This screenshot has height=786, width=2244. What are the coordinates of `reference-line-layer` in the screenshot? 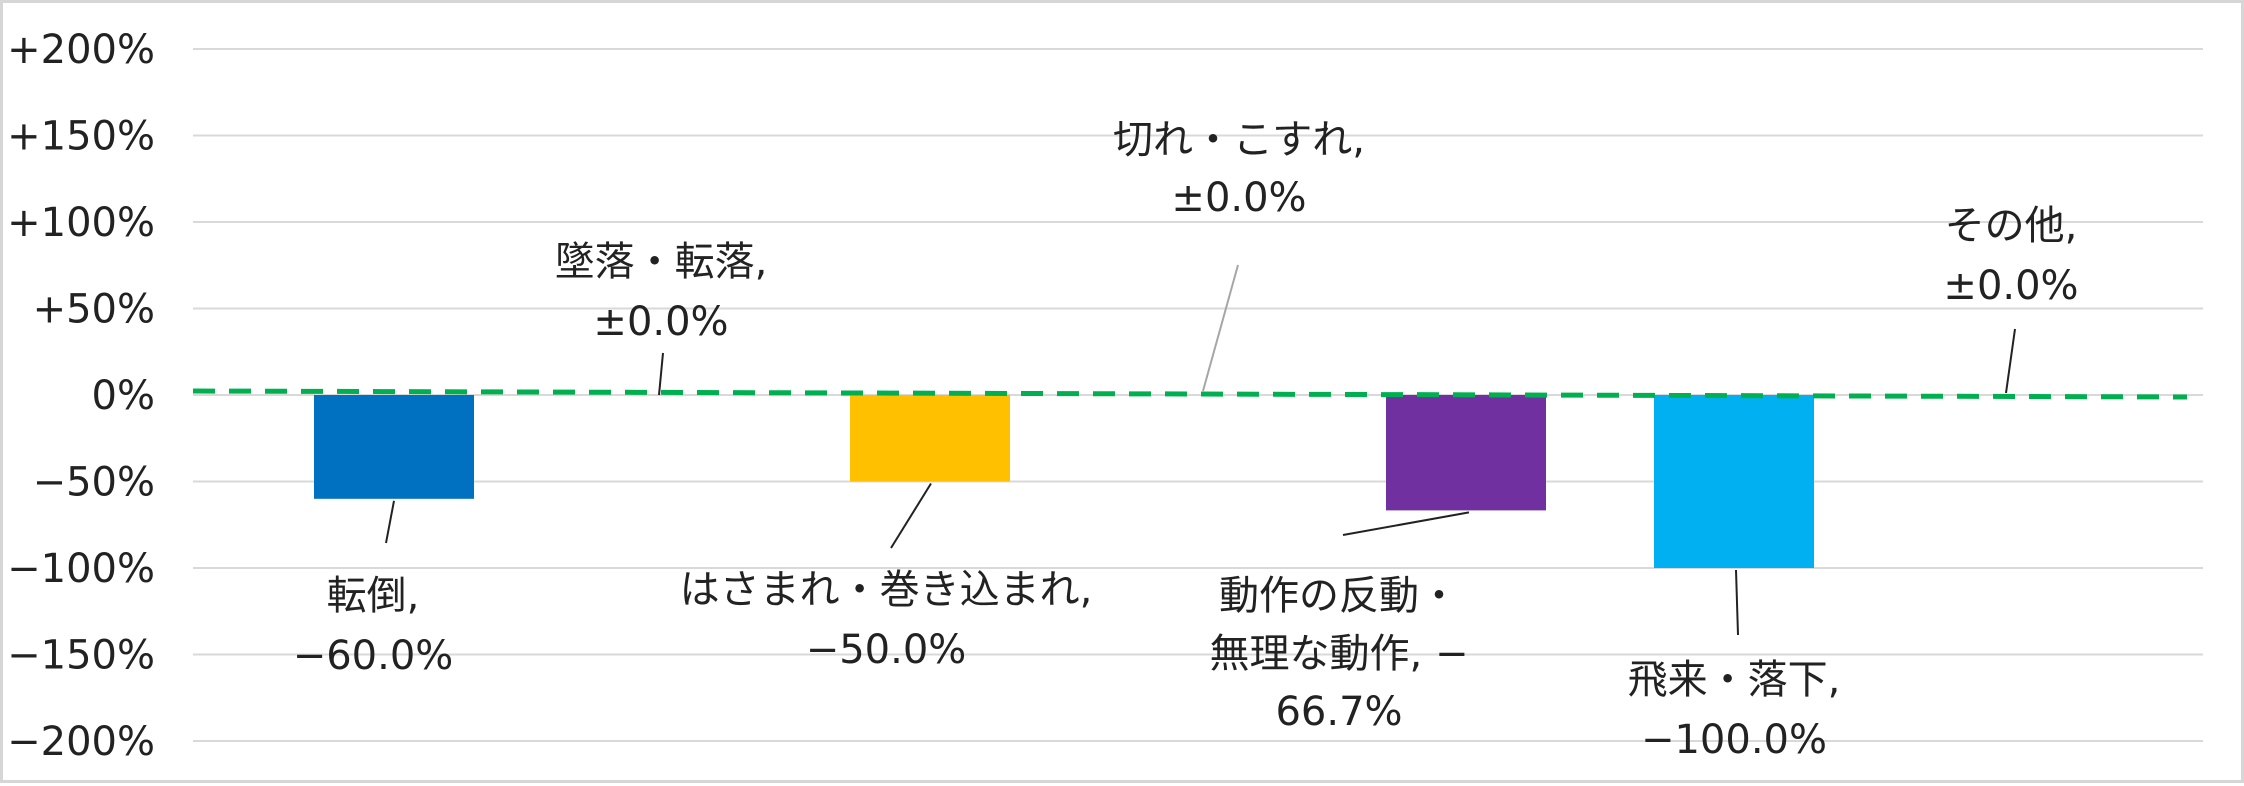 It's located at (1190, 394).